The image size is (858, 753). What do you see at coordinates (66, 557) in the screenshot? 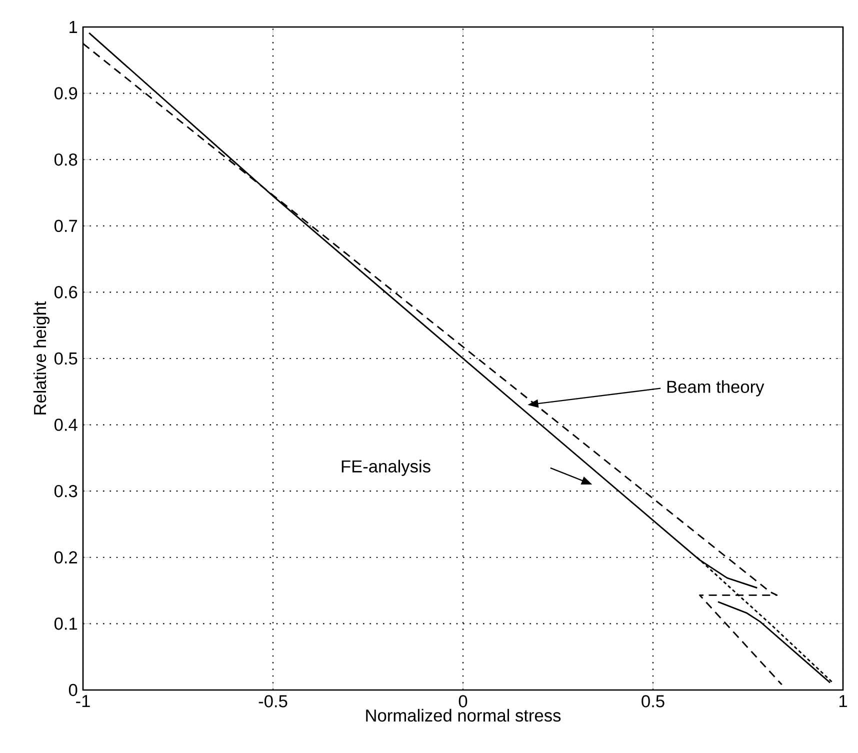
I see `y-tick-label: 0.2` at bounding box center [66, 557].